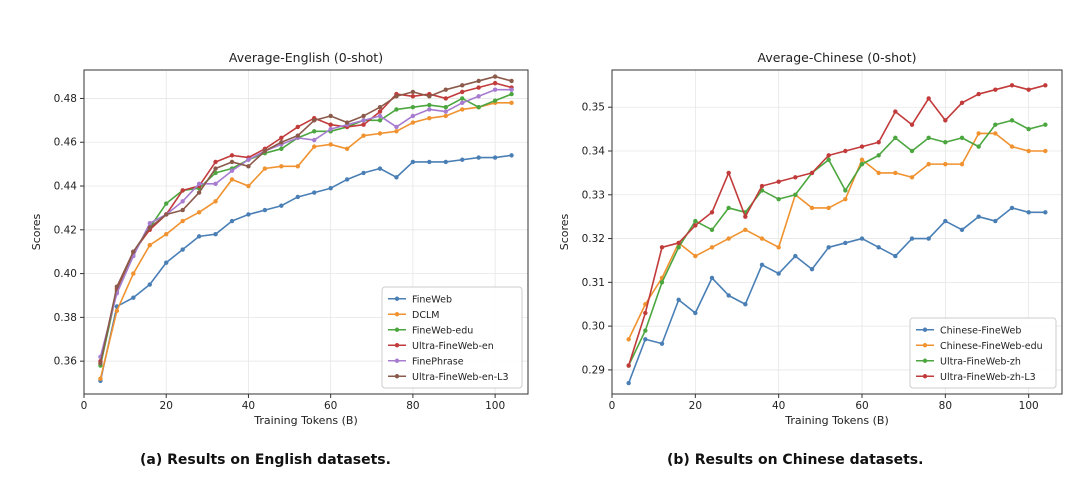 This screenshot has height=487, width=1080. Describe the element at coordinates (593, 108) in the screenshot. I see `zh-ytick-label: 0.35` at that location.